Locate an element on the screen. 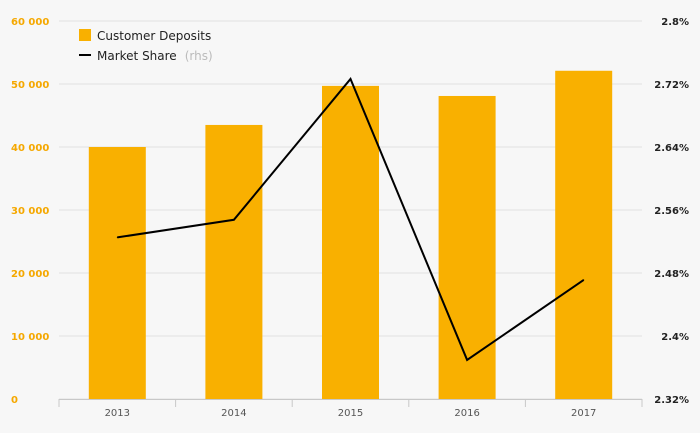  left-tick-label: 40 000 is located at coordinates (30, 148).